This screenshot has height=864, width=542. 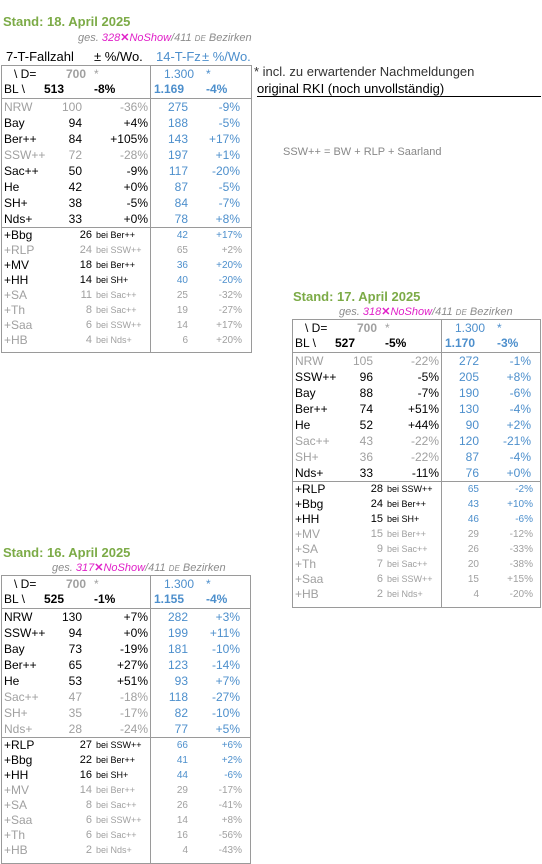 I want to click on bl-pct: -5%, so click(x=396, y=343).